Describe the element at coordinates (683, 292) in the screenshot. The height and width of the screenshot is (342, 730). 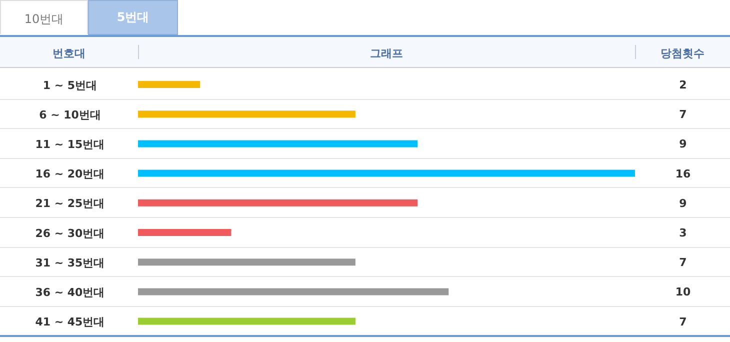
I see `data-label: 10` at that location.